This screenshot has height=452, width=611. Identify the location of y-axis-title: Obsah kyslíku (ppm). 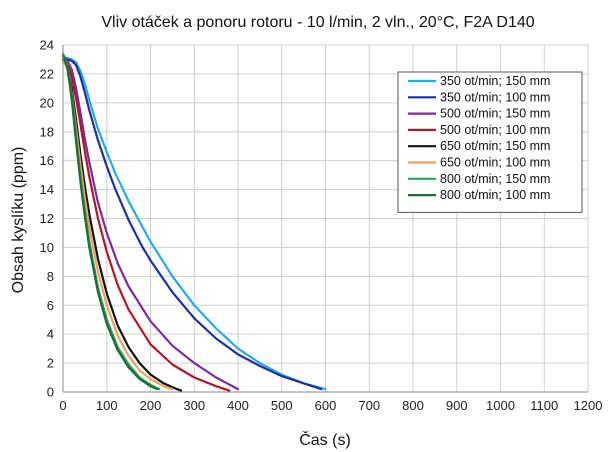
(18, 220).